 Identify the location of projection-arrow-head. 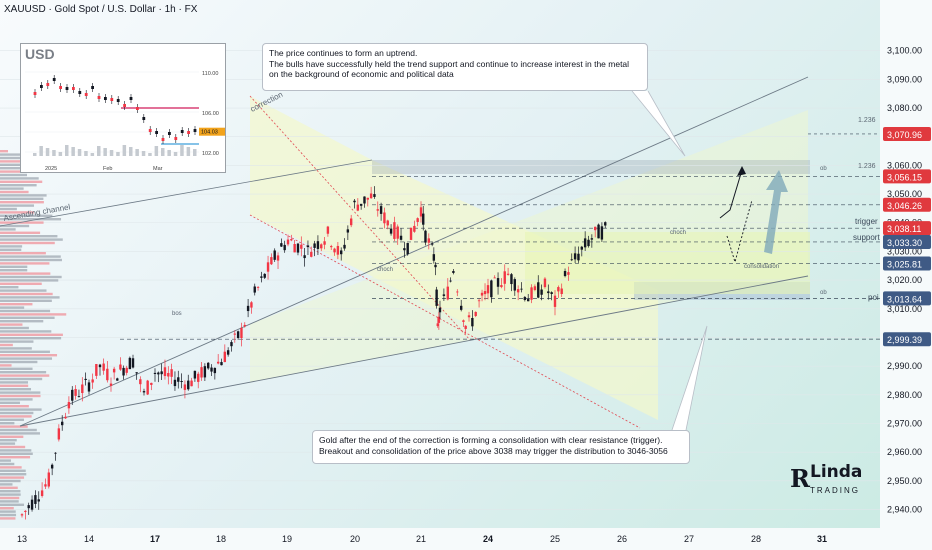
(741, 171).